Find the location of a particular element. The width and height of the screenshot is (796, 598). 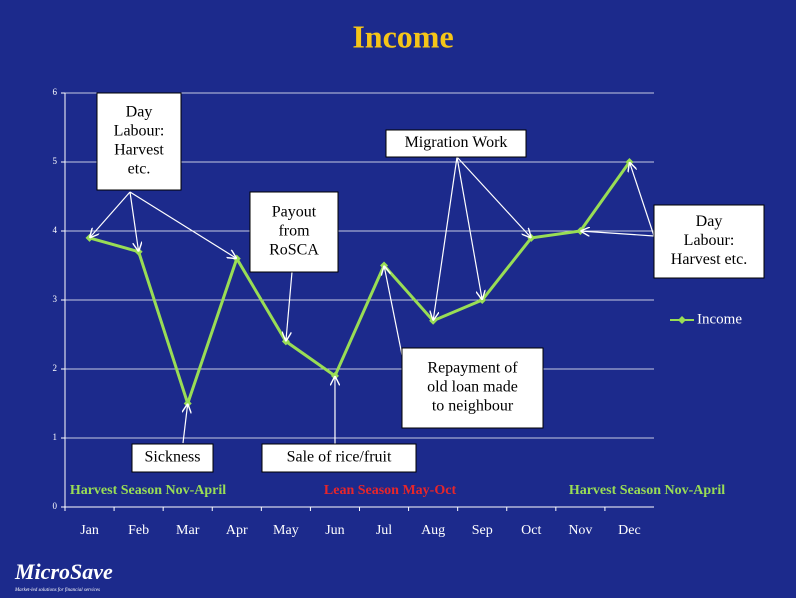

annotation-text: Repayment of is located at coordinates (472, 368).